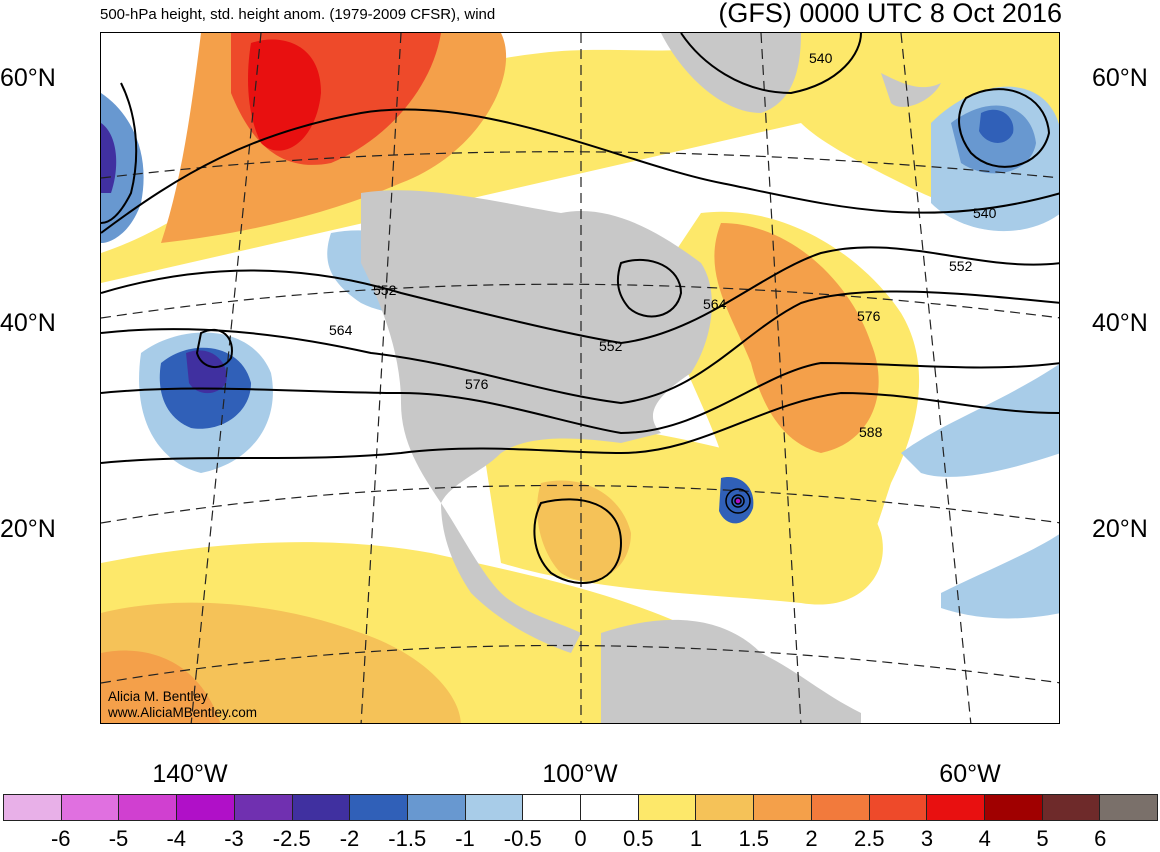 The height and width of the screenshot is (852, 1160). Describe the element at coordinates (871, 432) in the screenshot. I see `contour-label: 588` at that location.